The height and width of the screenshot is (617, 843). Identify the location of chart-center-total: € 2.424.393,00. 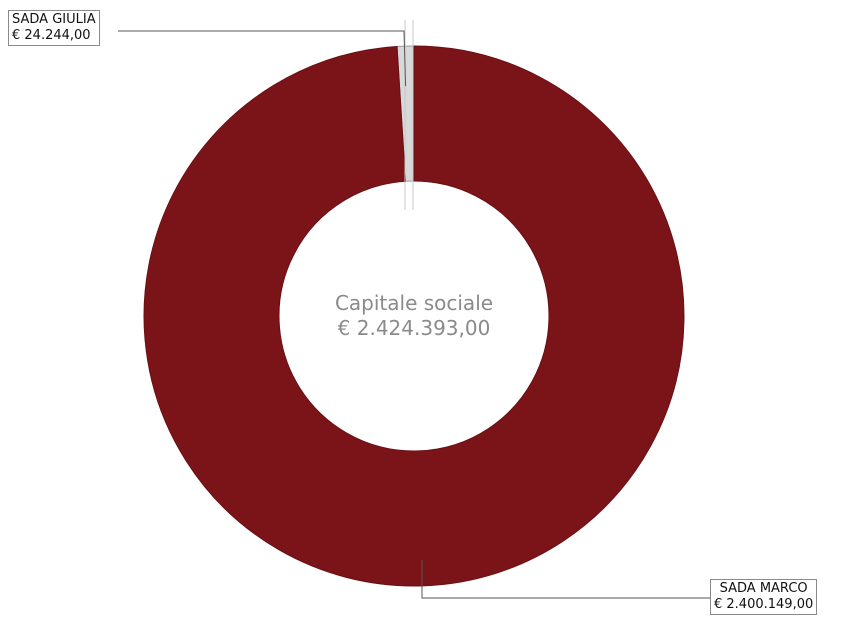
(414, 328).